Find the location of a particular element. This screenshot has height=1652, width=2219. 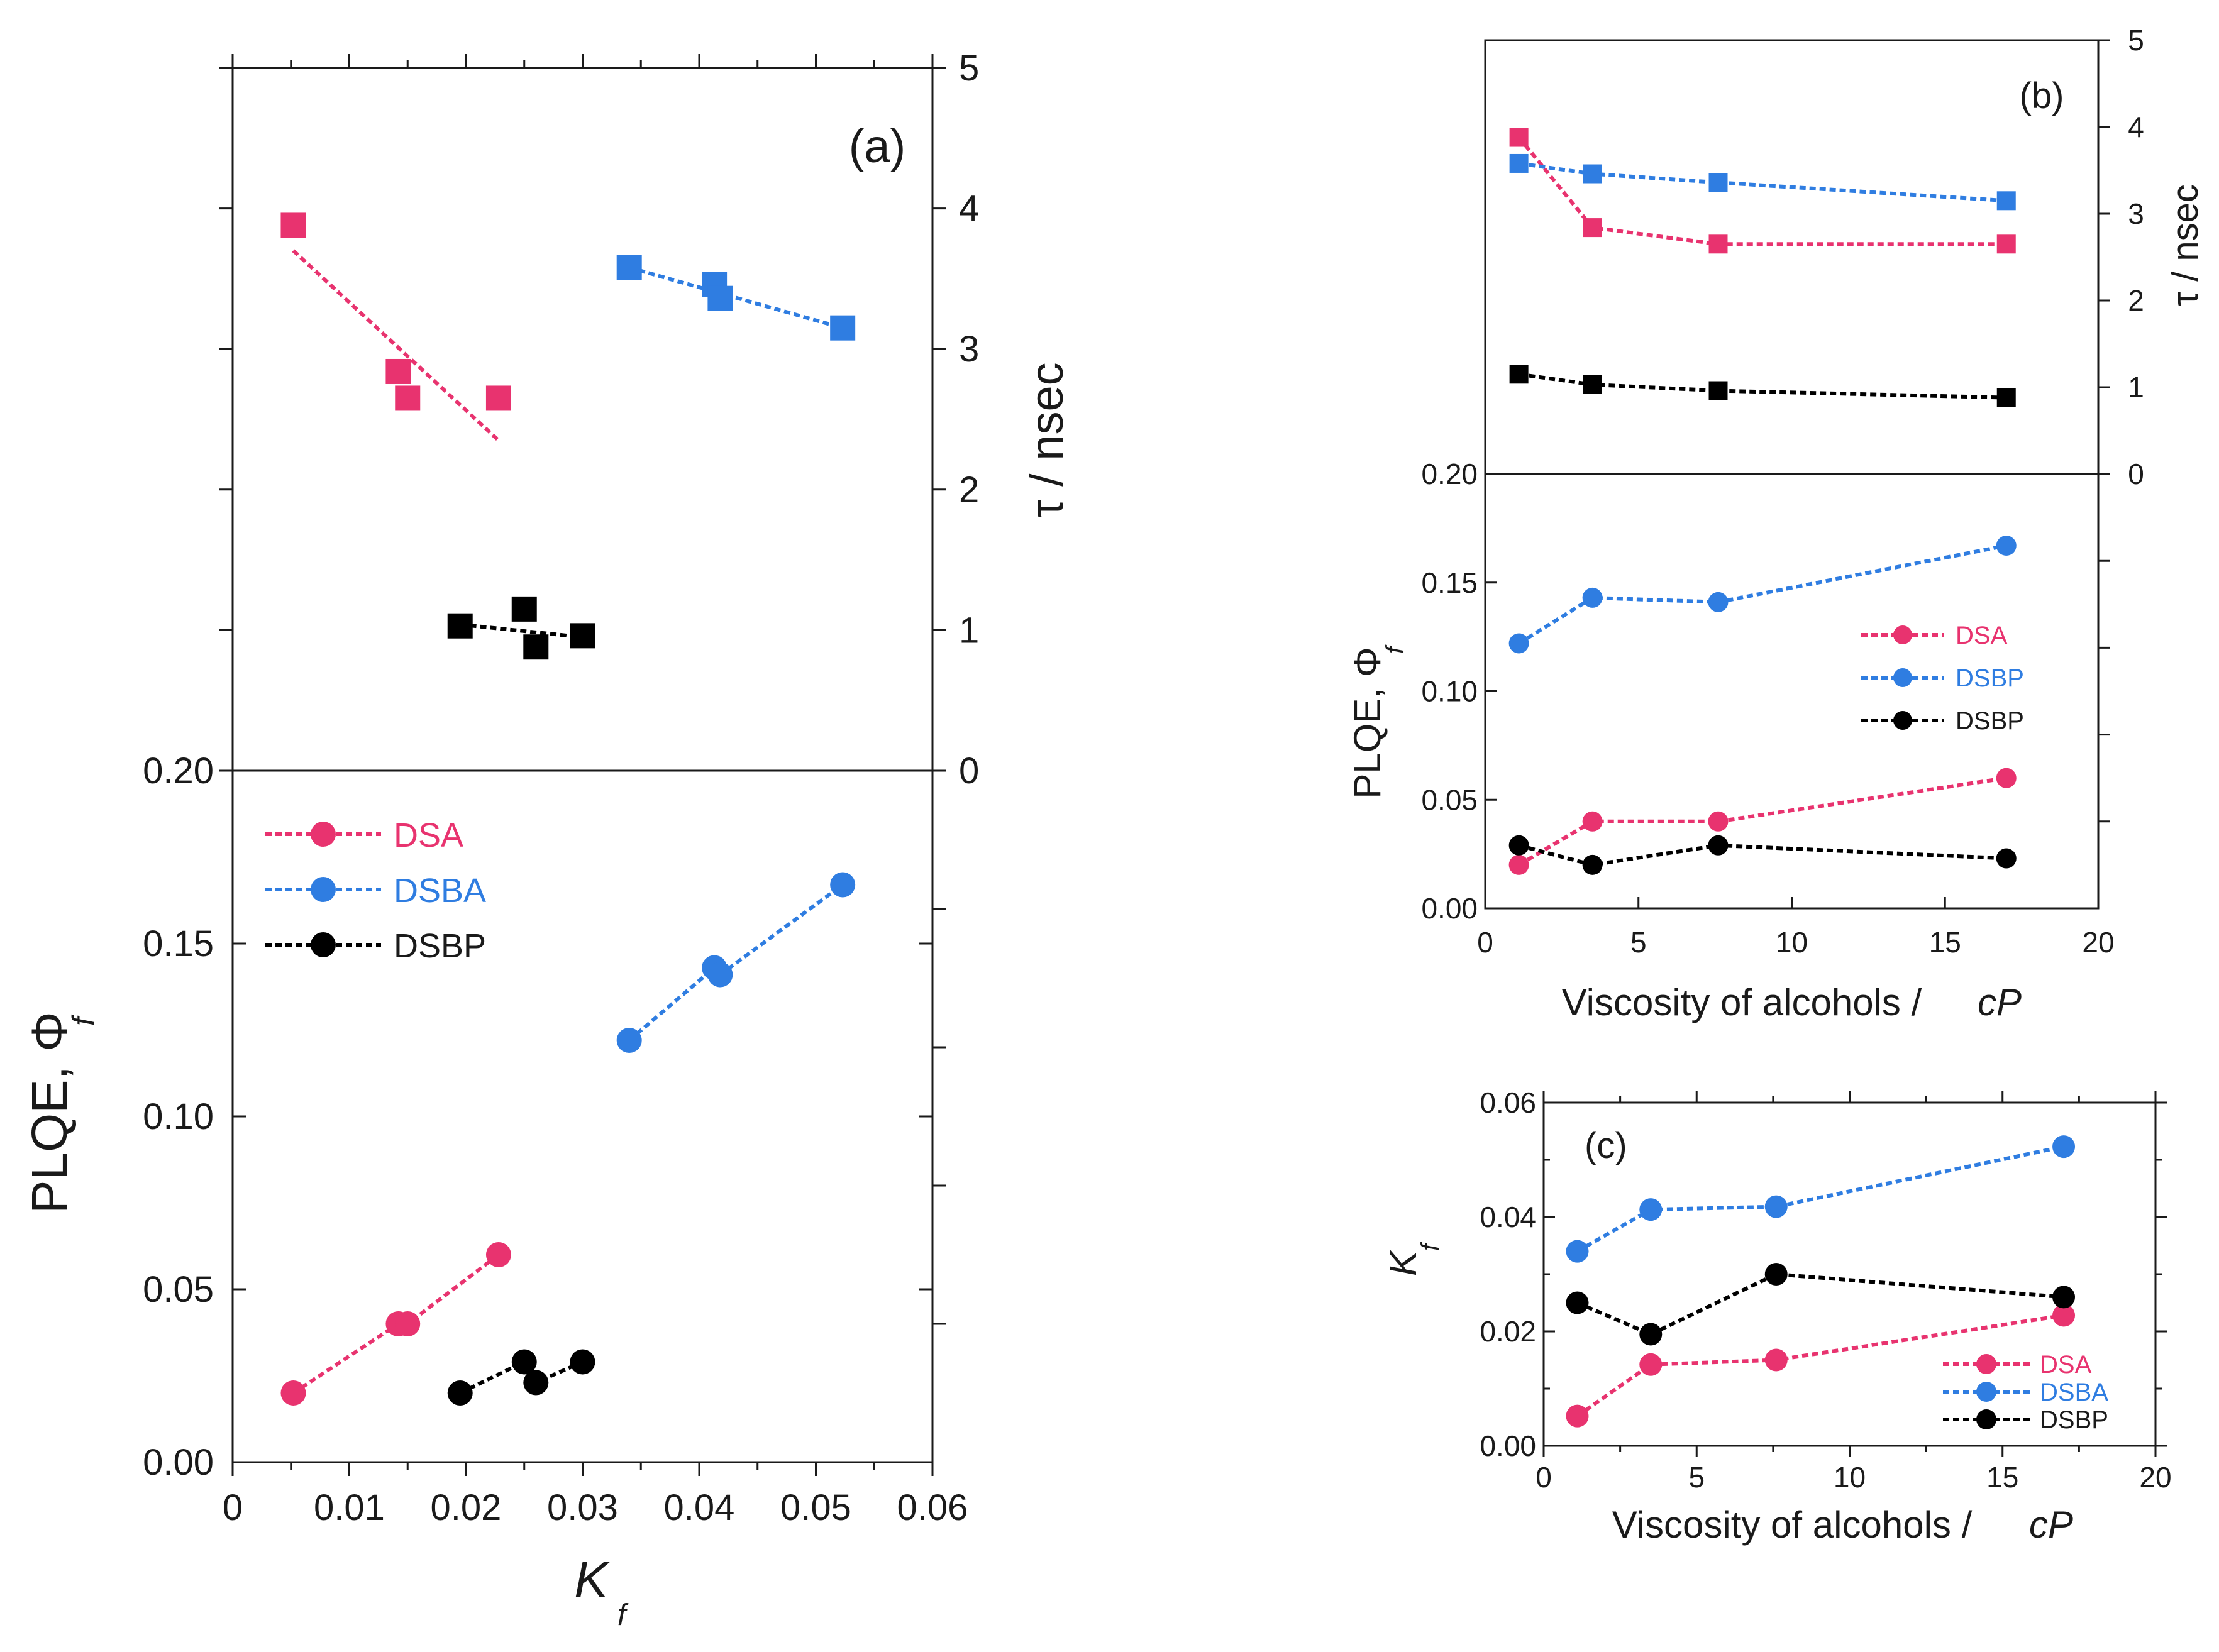

panel-c-x-tick-label: 0 is located at coordinates (1544, 1477).